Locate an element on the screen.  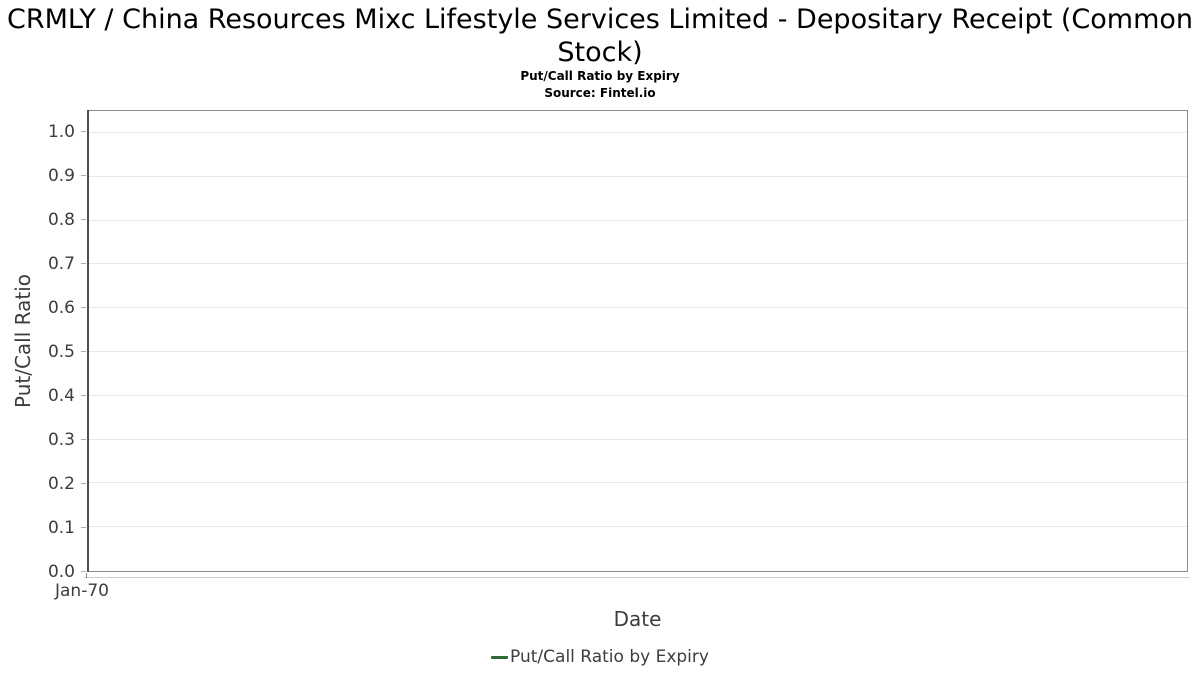
y-axis-spine is located at coordinates (88, 341).